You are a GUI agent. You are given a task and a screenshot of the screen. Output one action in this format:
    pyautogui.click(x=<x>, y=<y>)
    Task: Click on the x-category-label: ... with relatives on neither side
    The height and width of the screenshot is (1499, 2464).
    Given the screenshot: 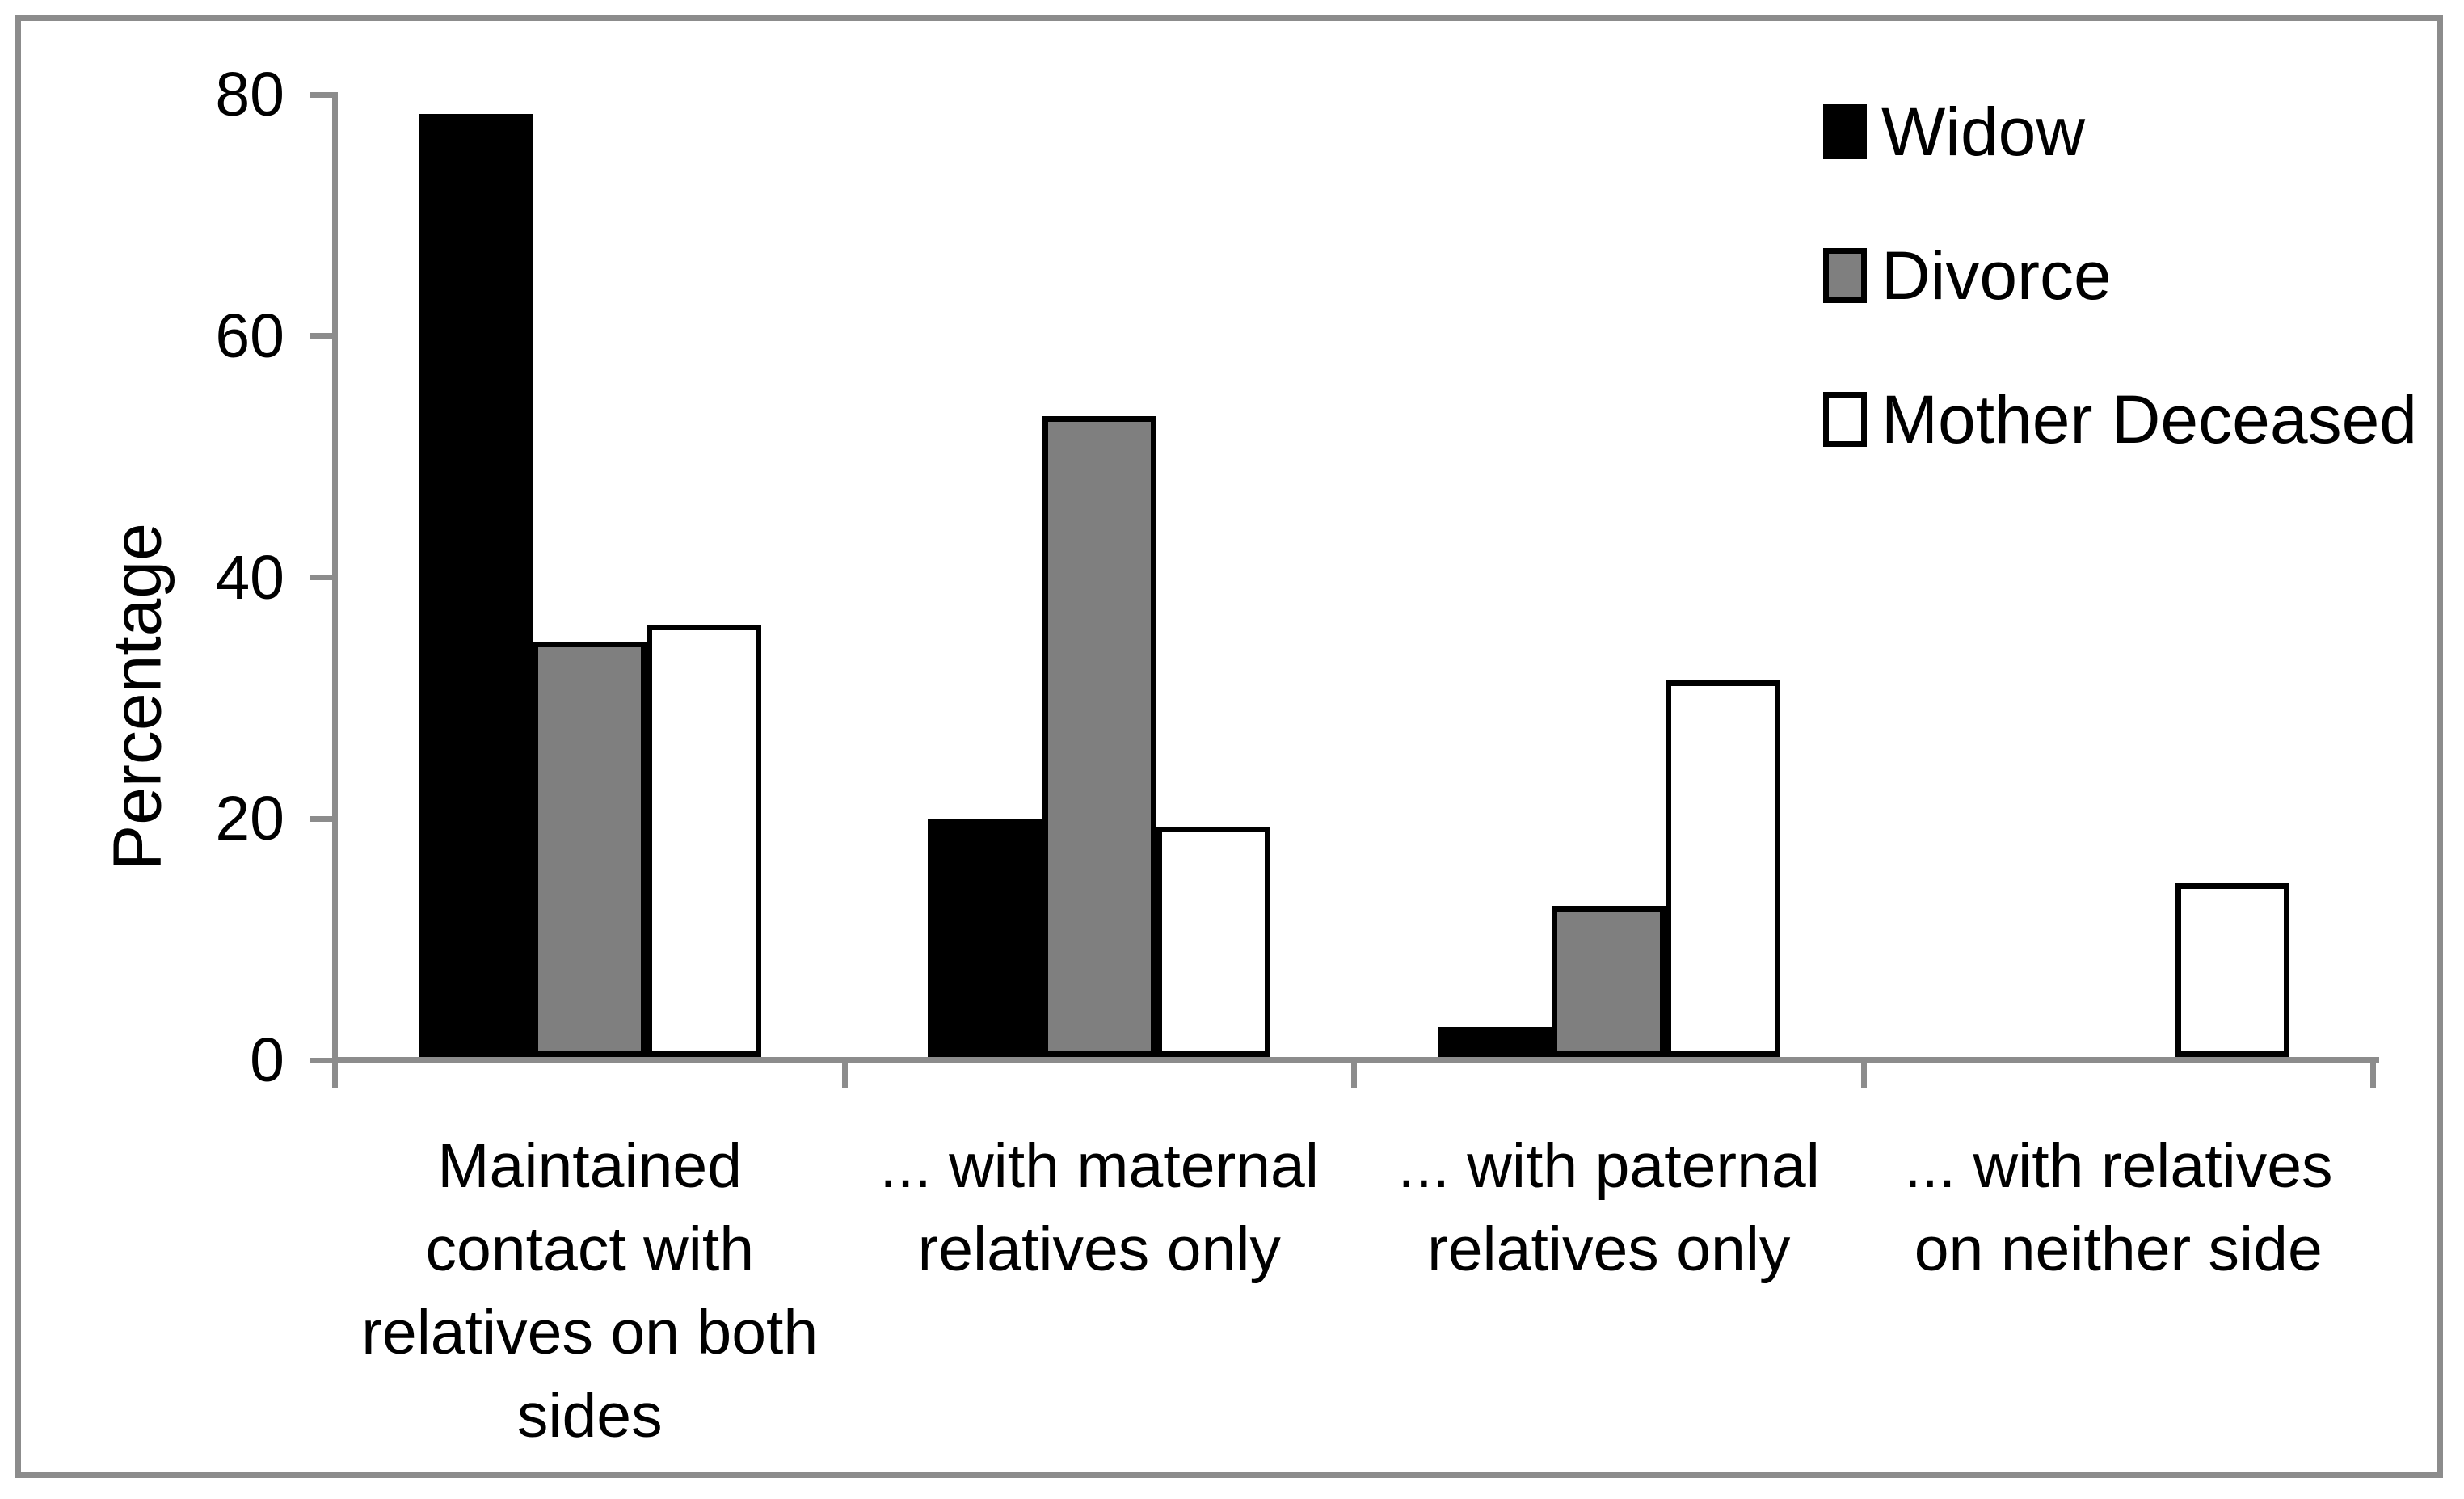 What is the action you would take?
    pyautogui.click(x=2118, y=1207)
    